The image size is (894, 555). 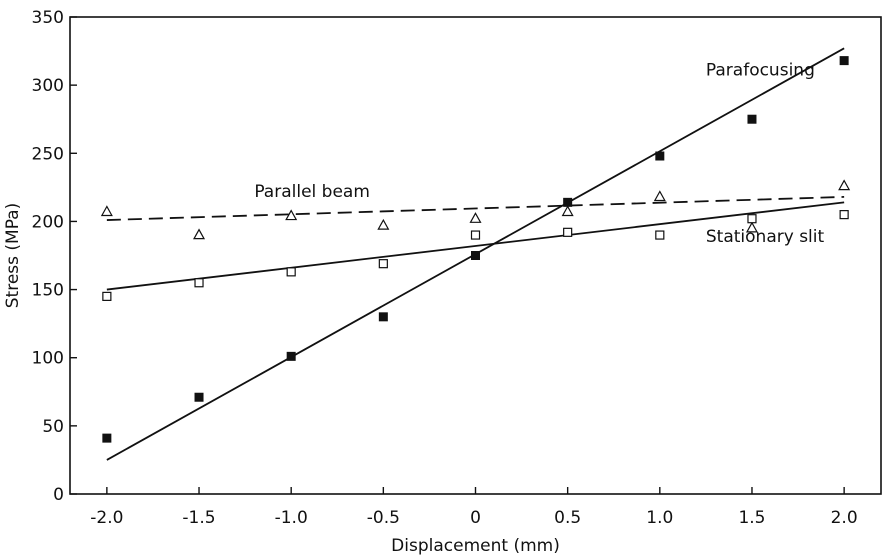 I want to click on x-tick-label: 1.5, so click(x=751, y=518).